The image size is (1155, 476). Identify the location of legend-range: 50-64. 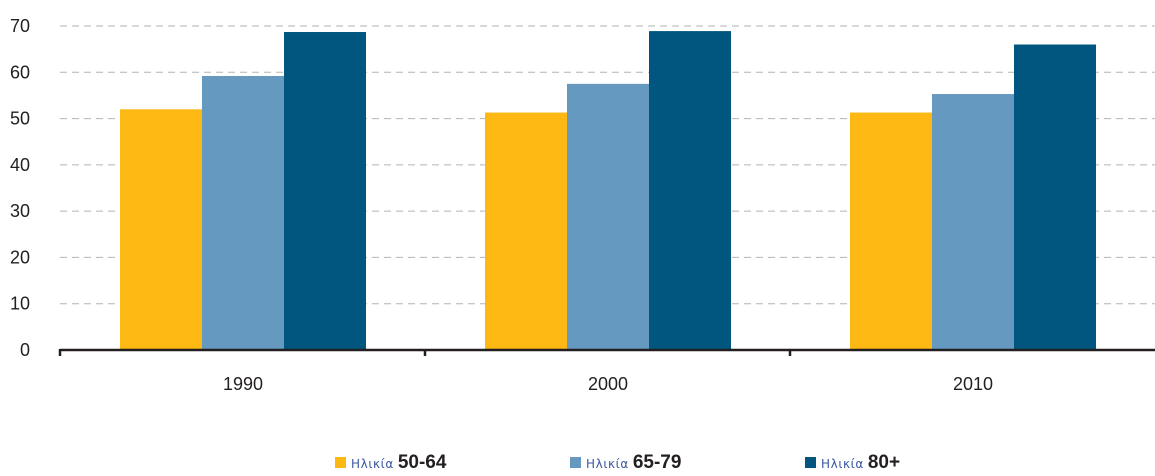
(422, 462).